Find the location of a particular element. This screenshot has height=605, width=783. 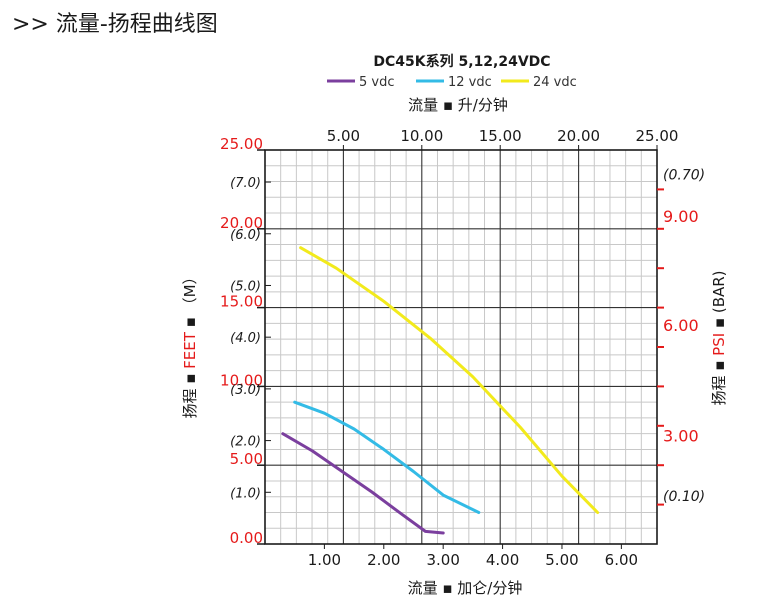

y-tick-m-label: (4.0) is located at coordinates (245, 338).